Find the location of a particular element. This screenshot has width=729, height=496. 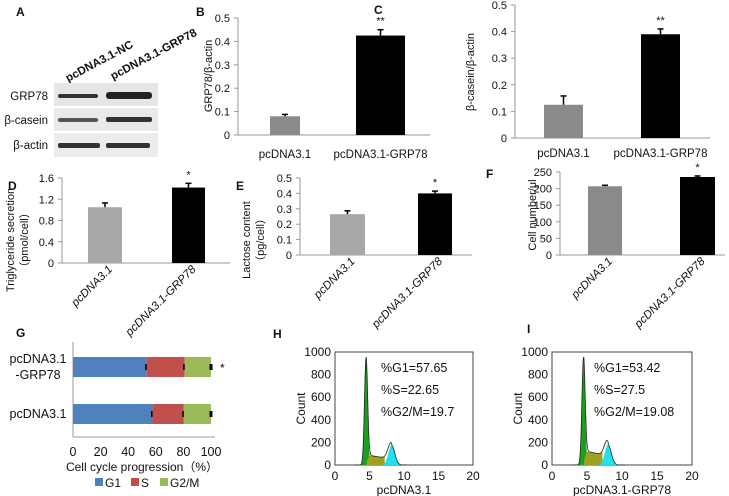

panel-label-c: C is located at coordinates (378, 10).